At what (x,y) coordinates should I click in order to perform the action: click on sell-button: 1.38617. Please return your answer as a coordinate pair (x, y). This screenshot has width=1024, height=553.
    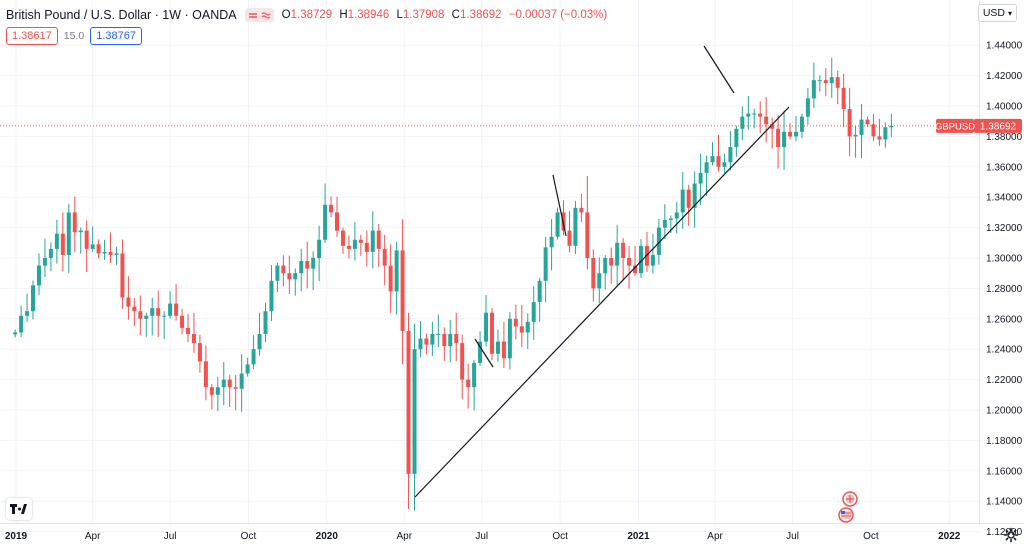
    Looking at the image, I should click on (32, 36).